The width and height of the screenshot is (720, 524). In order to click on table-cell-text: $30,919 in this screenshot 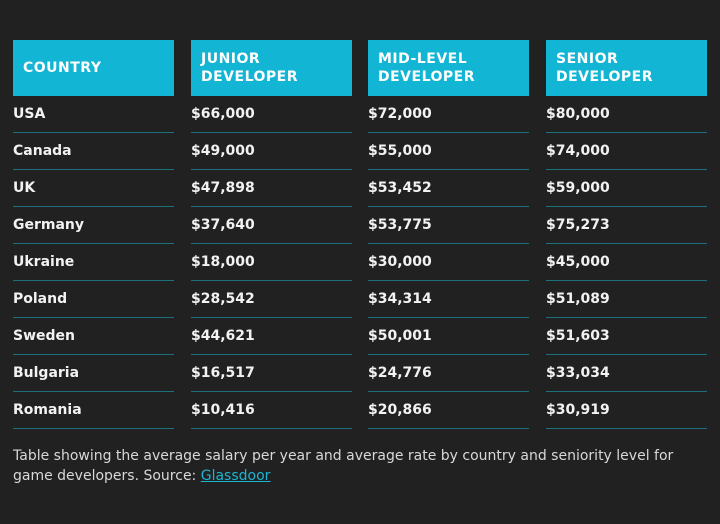, I will do `click(578, 410)`.